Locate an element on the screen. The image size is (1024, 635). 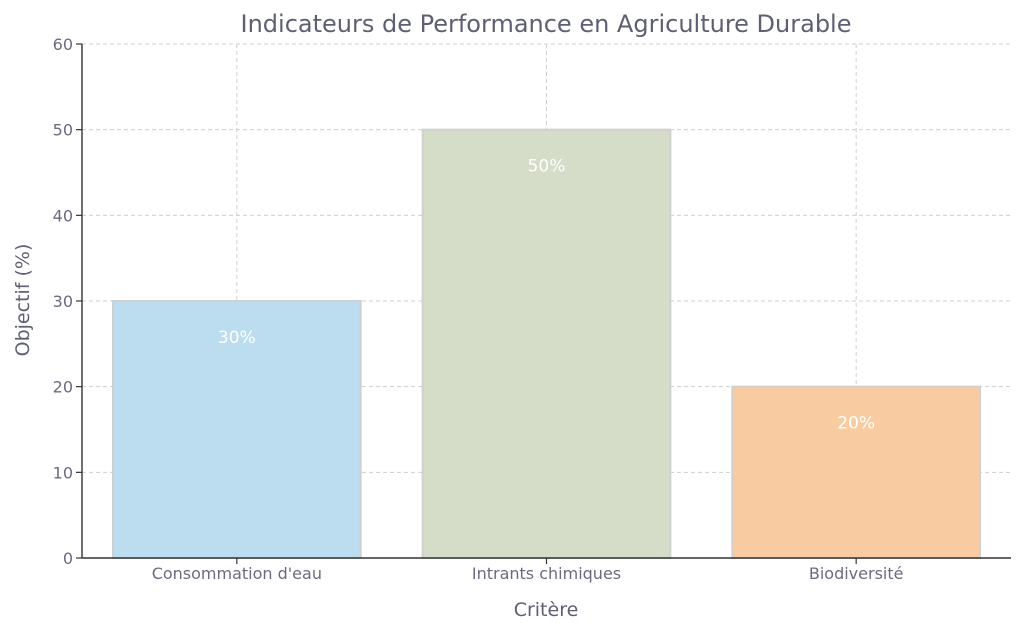
x-tick-label: Intrants chimiques is located at coordinates (546, 573).